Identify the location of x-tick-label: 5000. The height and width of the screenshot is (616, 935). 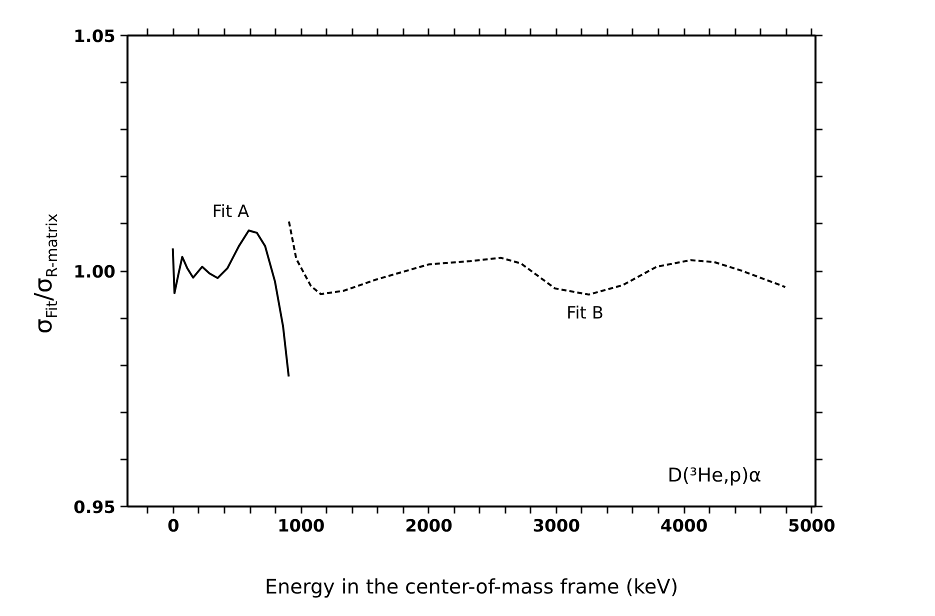
(812, 526).